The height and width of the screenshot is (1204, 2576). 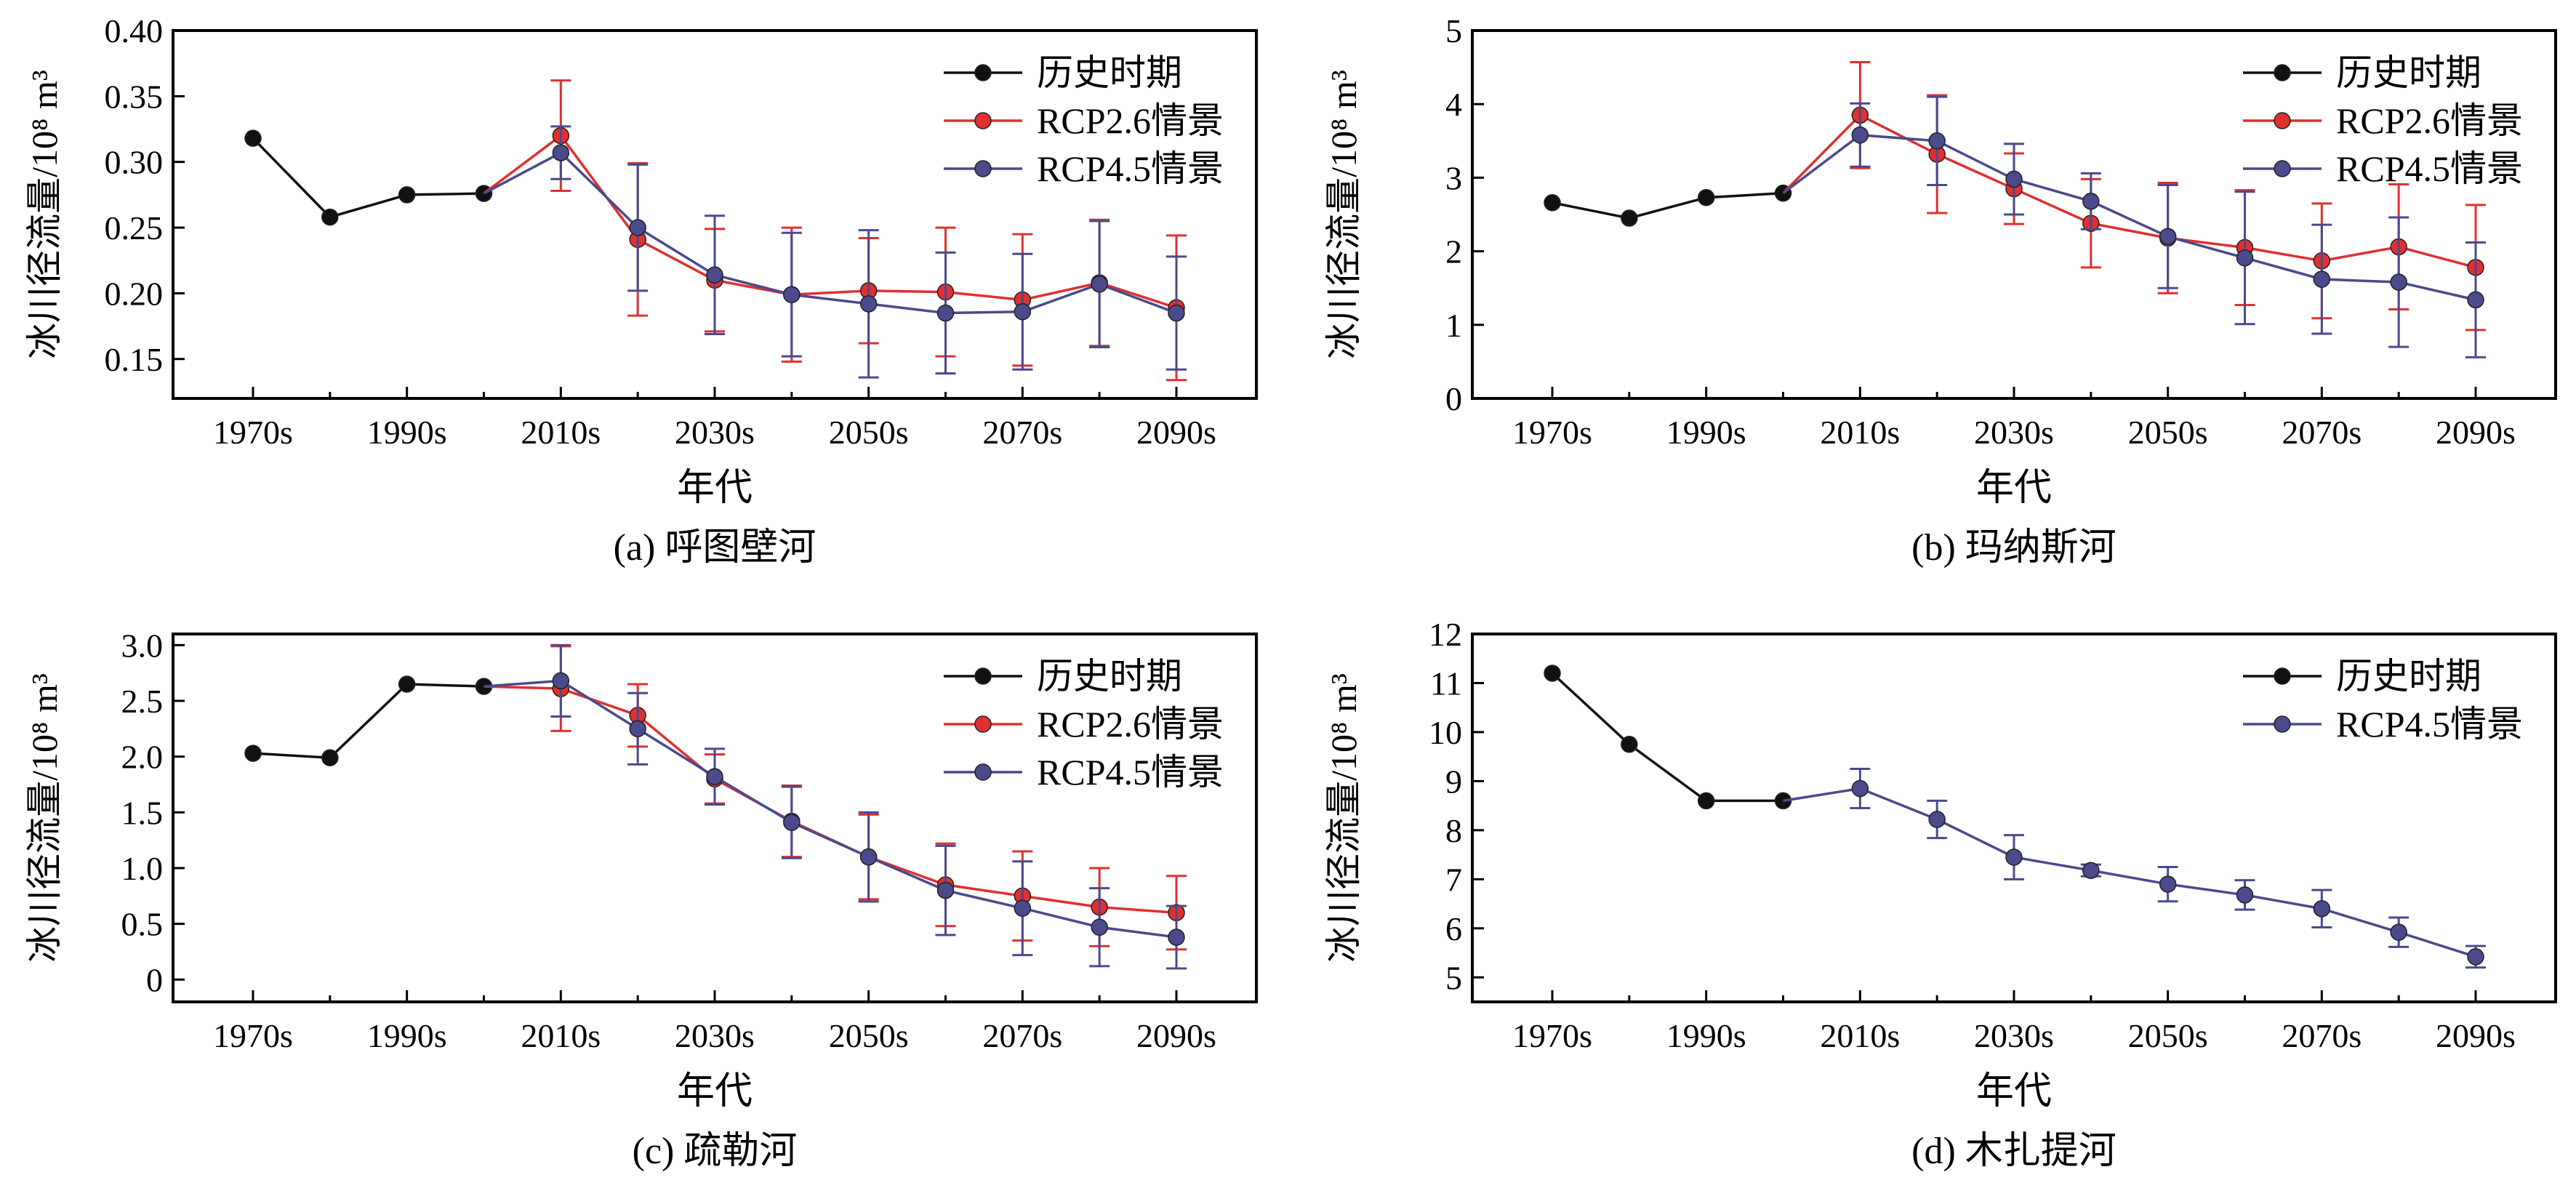 I want to click on y-tick-label: 9, so click(x=1454, y=781).